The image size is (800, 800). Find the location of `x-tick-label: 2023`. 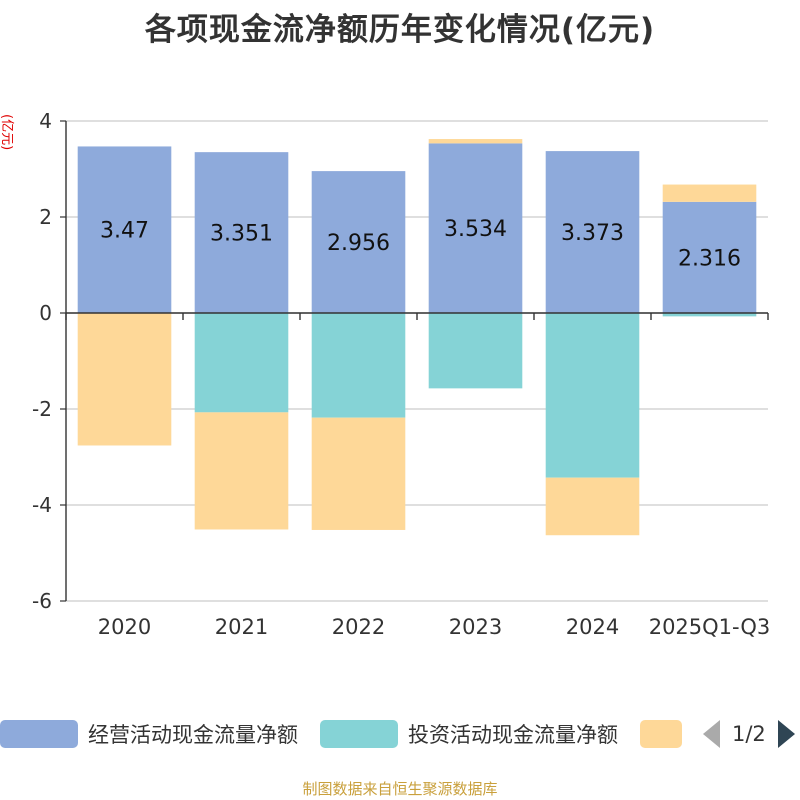

x-tick-label: 2023 is located at coordinates (475, 627).